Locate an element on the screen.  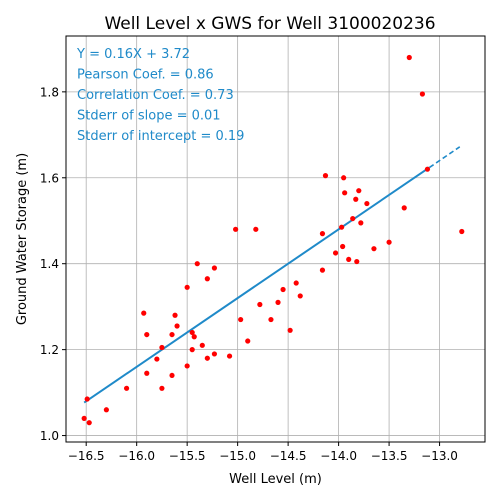
stat-annotation: Stderr of slope = 0.01 is located at coordinates (149, 116).